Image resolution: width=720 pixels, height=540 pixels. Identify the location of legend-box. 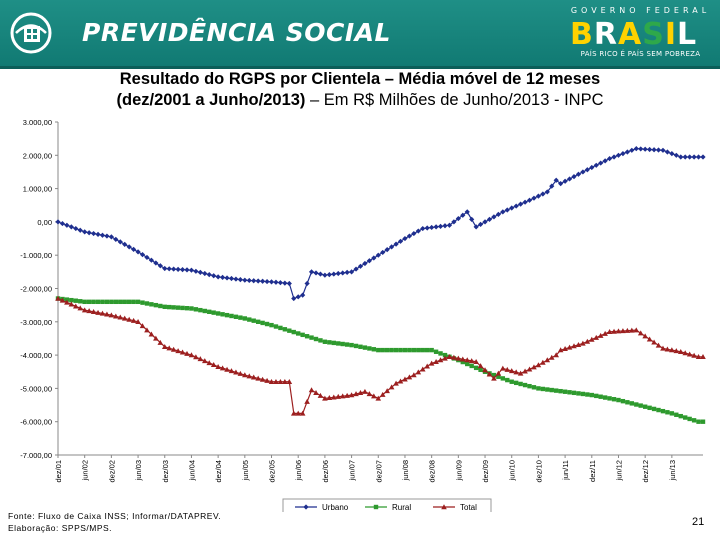
(387, 505).